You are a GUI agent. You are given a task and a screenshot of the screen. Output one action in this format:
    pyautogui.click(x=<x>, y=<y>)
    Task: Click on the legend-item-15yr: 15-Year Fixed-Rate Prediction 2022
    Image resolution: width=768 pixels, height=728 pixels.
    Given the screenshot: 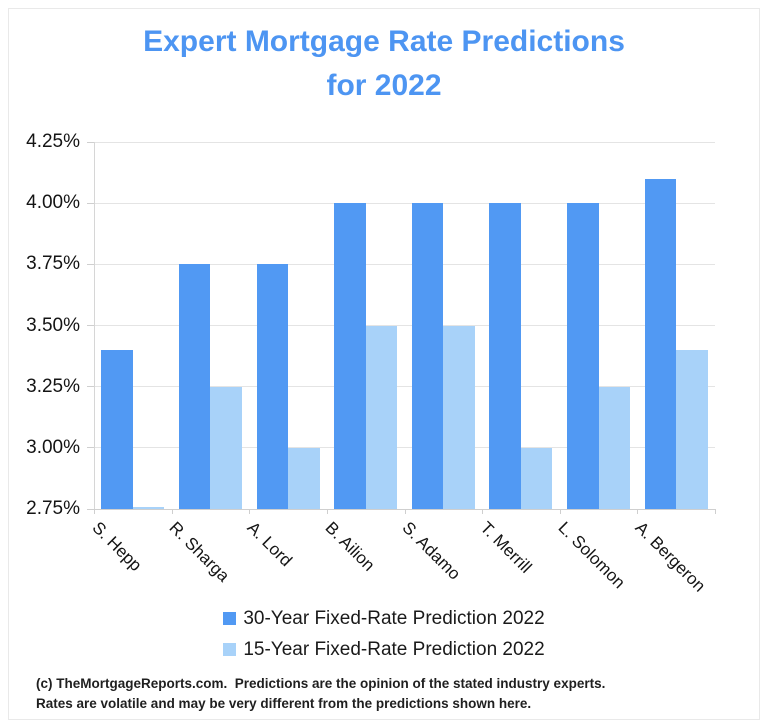 What is the action you would take?
    pyautogui.click(x=384, y=649)
    